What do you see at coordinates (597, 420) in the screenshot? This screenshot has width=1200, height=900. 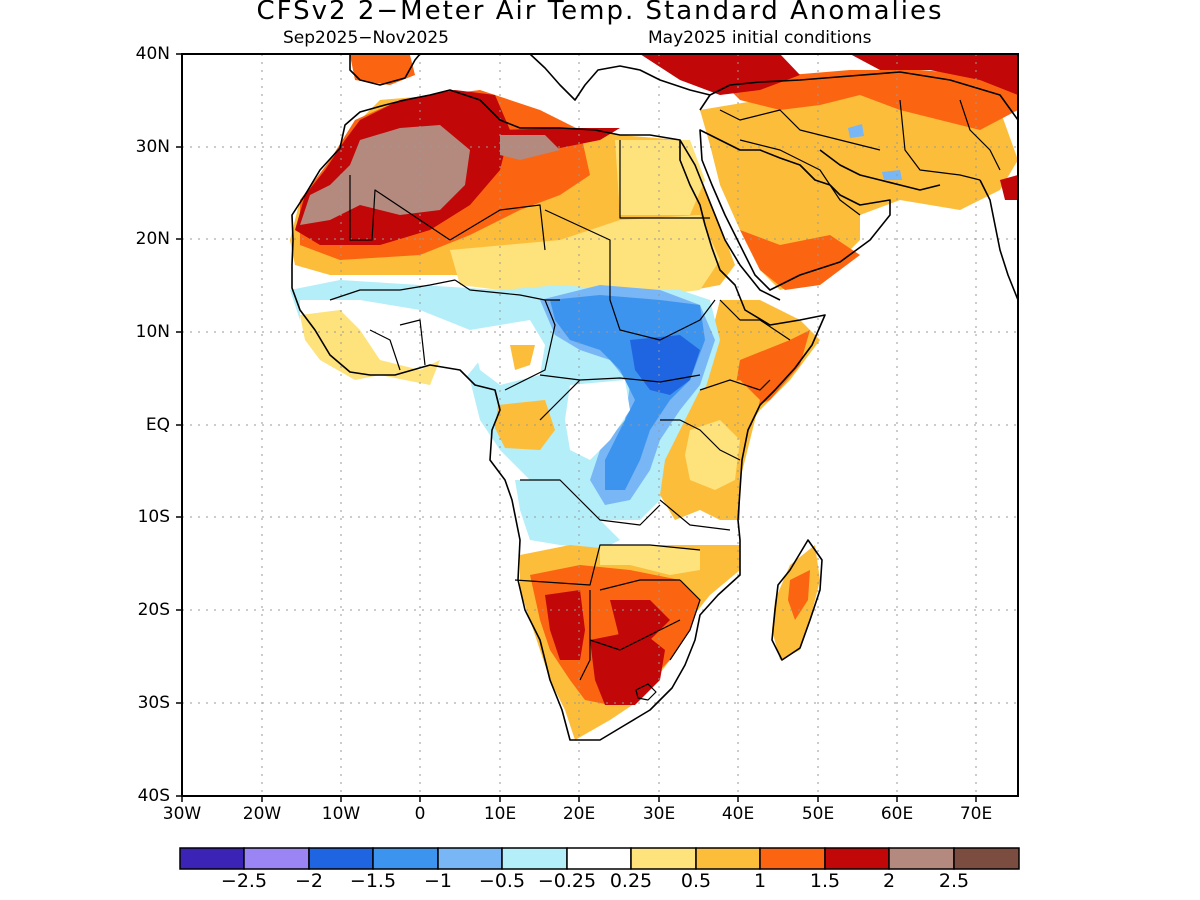 I see `anomaly-region-drc-white` at bounding box center [597, 420].